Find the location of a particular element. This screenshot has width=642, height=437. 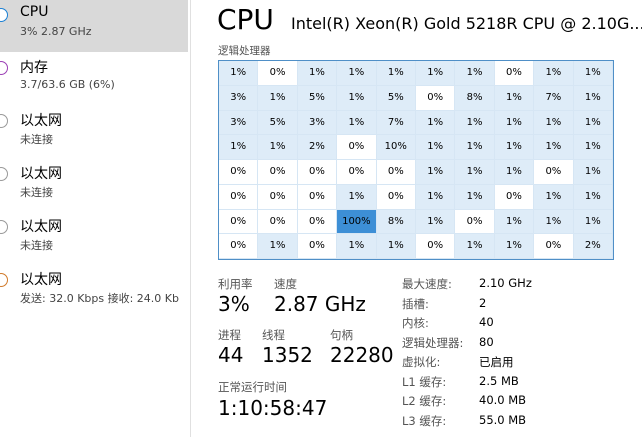

grid-label: 逻辑处理器 is located at coordinates (244, 51).